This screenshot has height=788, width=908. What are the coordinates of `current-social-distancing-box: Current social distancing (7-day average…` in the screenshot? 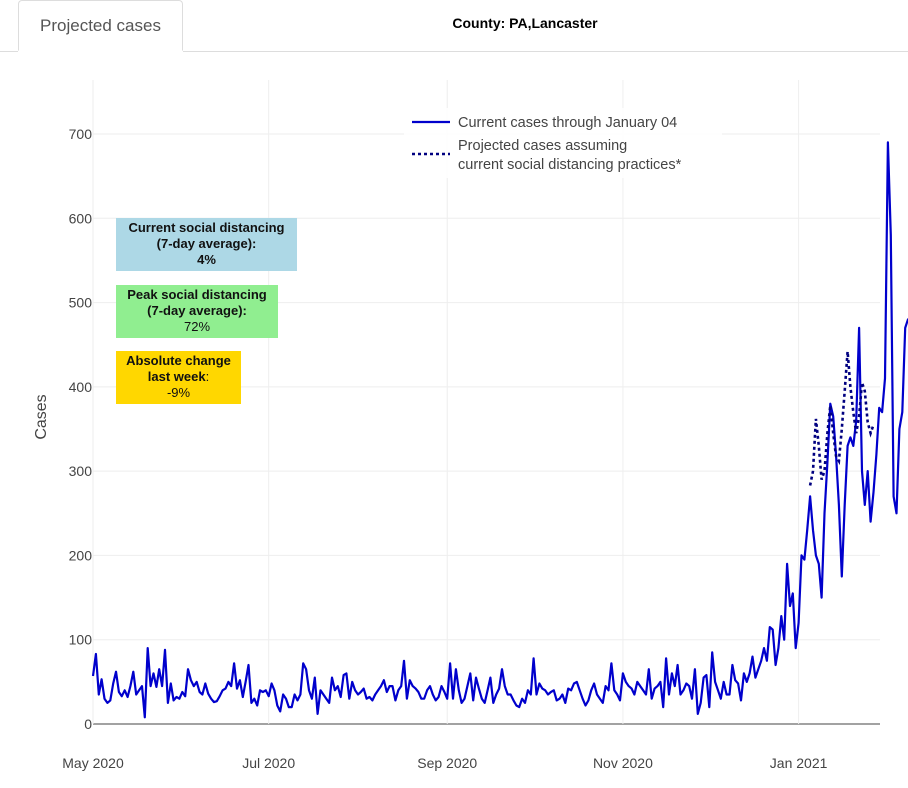 It's located at (206, 244).